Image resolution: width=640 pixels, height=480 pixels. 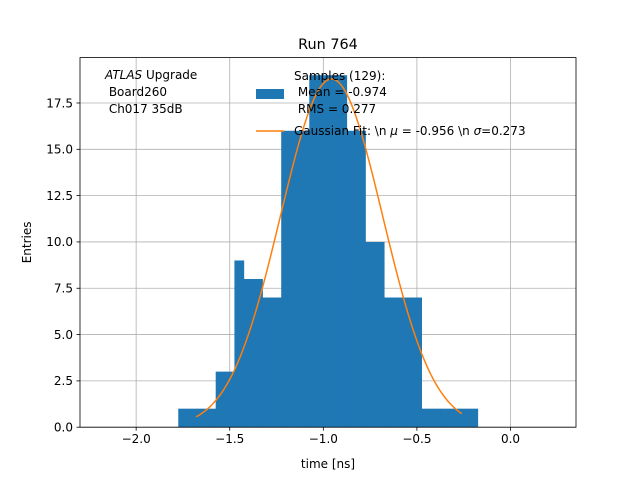 I want to click on y-axis-label: Entries, so click(x=27, y=243).